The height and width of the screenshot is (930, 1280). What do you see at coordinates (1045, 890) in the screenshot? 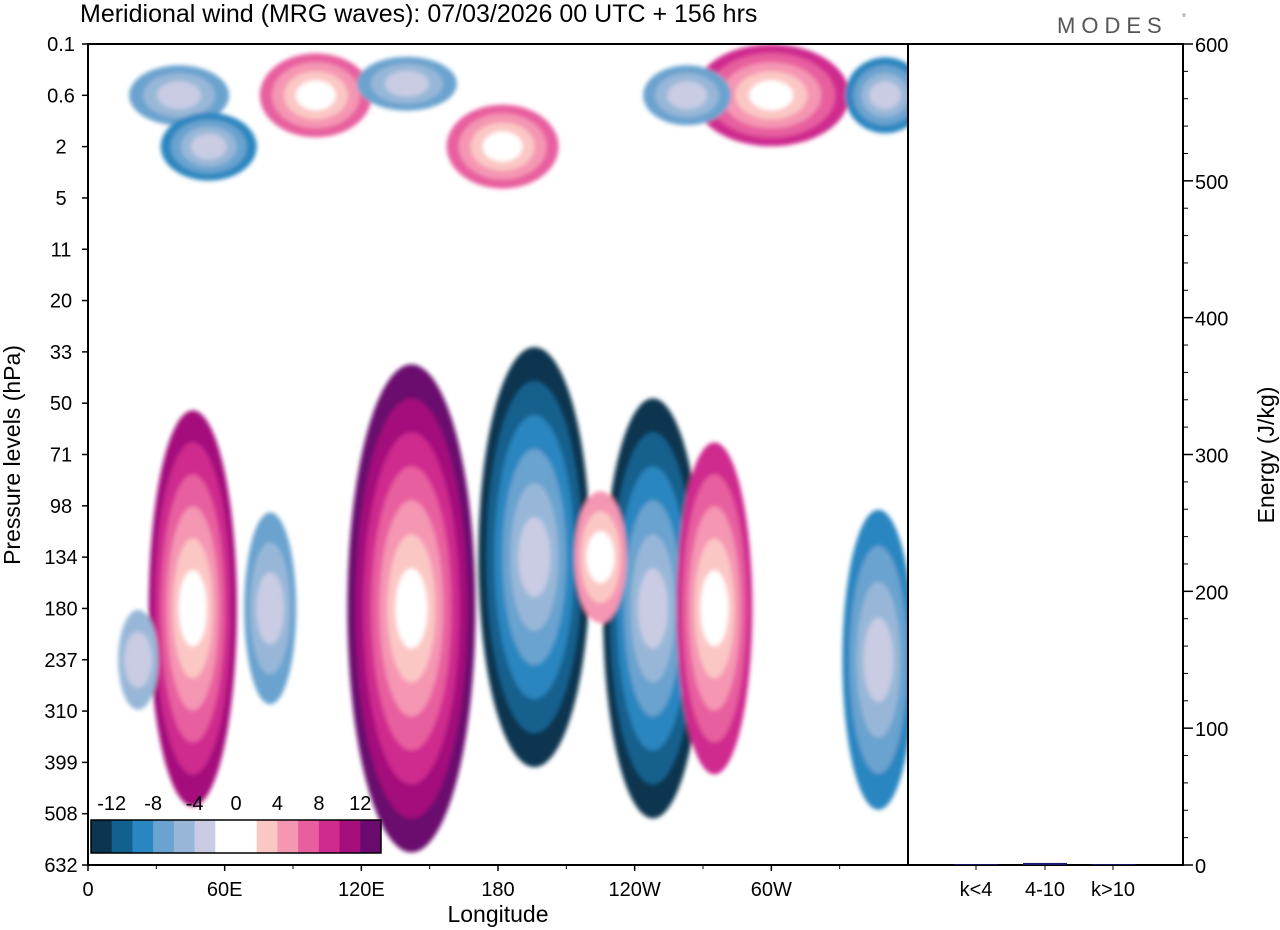
I see `energy-category-label: 4-10` at bounding box center [1045, 890].